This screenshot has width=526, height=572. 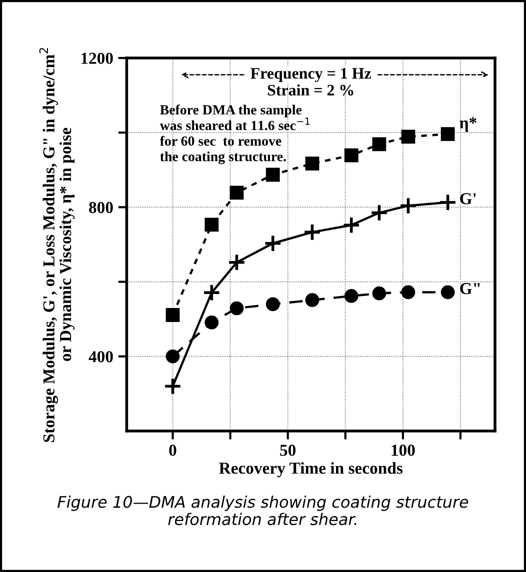 What do you see at coordinates (172, 450) in the screenshot?
I see `x-tick-label: 0` at bounding box center [172, 450].